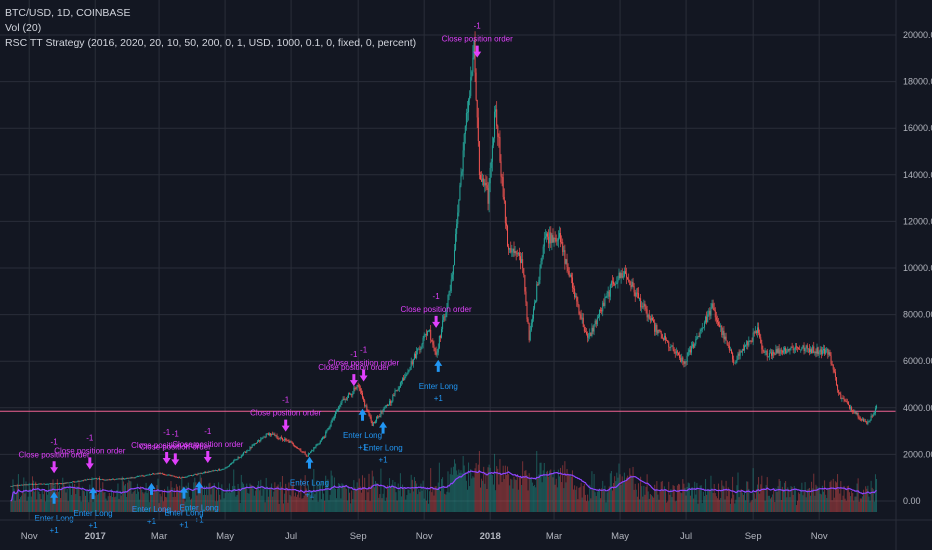 The height and width of the screenshot is (550, 932). What do you see at coordinates (68, 13) in the screenshot?
I see `symbol-label: BTC/USD, 1D, COINBASE` at bounding box center [68, 13].